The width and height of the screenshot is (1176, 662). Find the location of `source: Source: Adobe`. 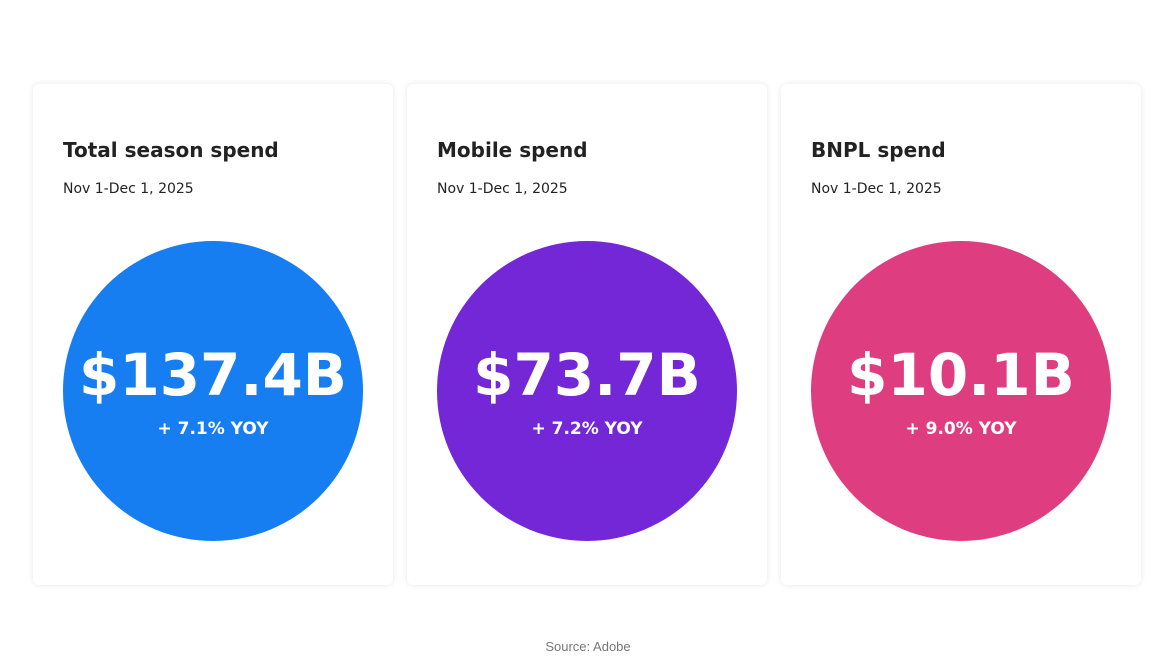

source: Source: Adobe is located at coordinates (588, 646).